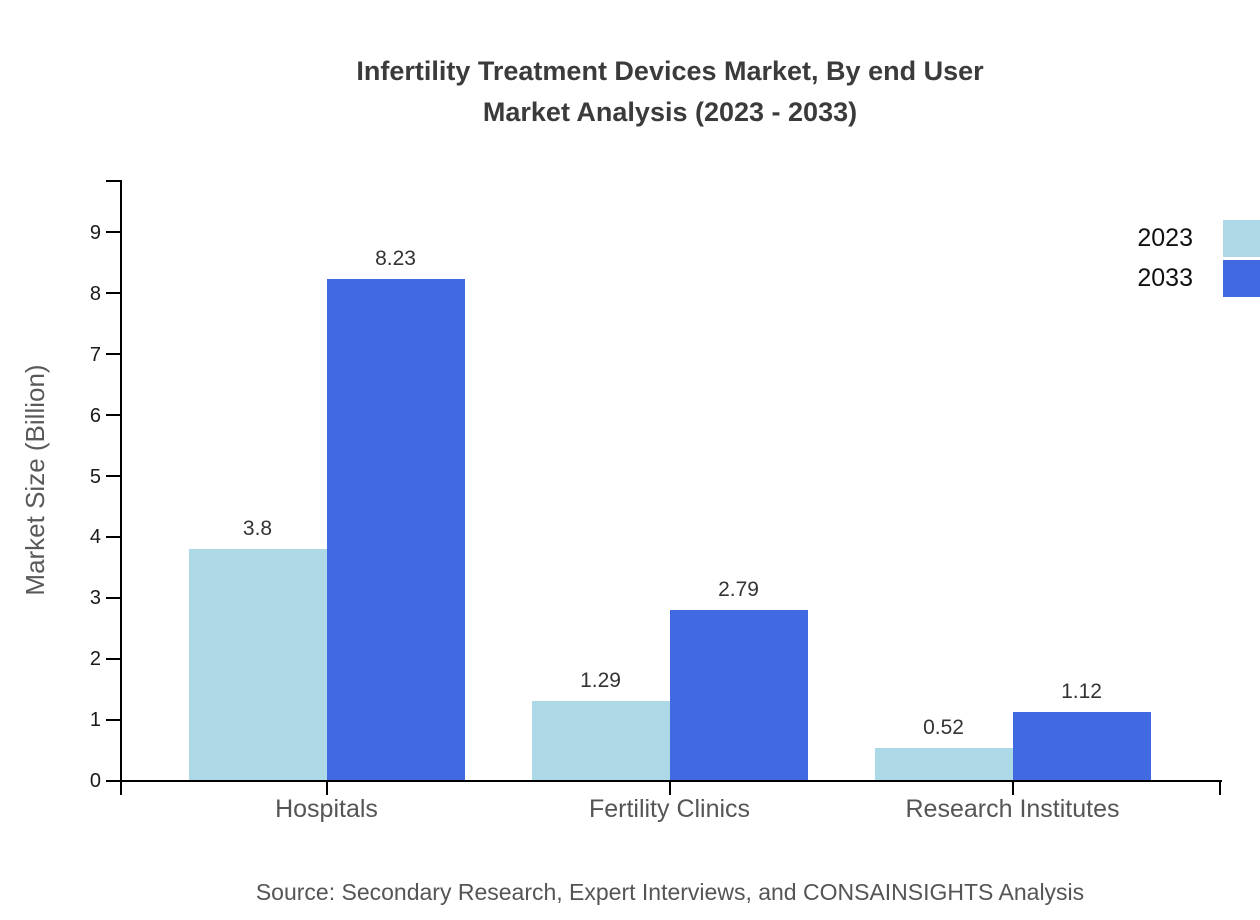 This screenshot has height=920, width=1260. What do you see at coordinates (738, 695) in the screenshot?
I see `bar-2033-fertility-clinics` at bounding box center [738, 695].